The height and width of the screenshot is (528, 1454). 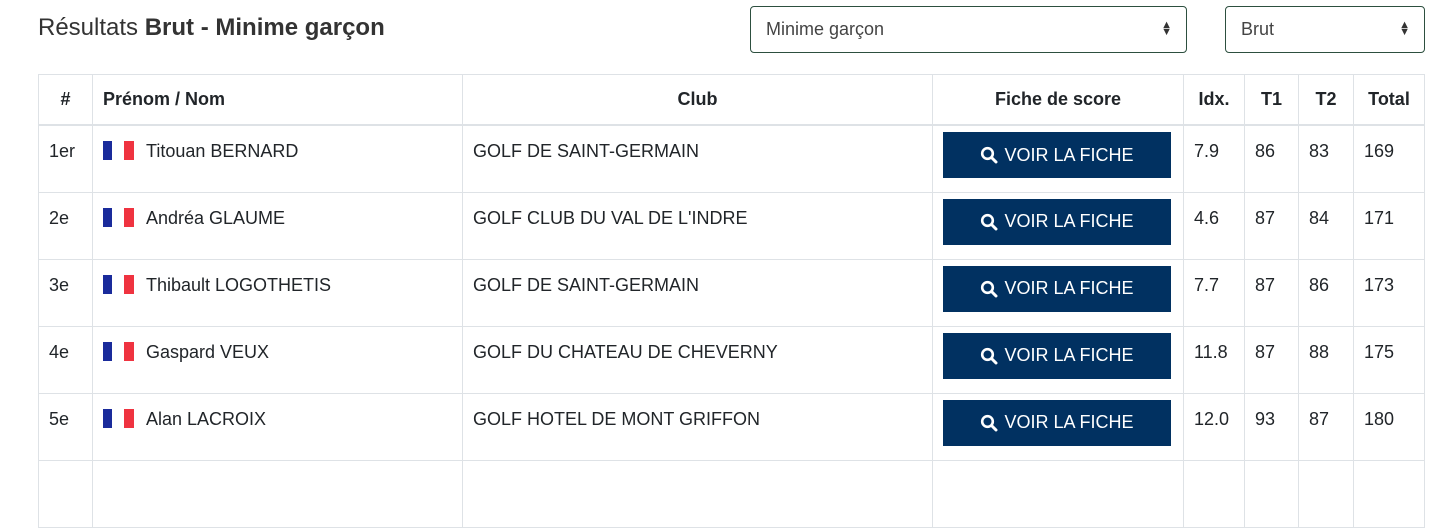 What do you see at coordinates (277, 100) in the screenshot?
I see `col-name: Prénom / Nom` at bounding box center [277, 100].